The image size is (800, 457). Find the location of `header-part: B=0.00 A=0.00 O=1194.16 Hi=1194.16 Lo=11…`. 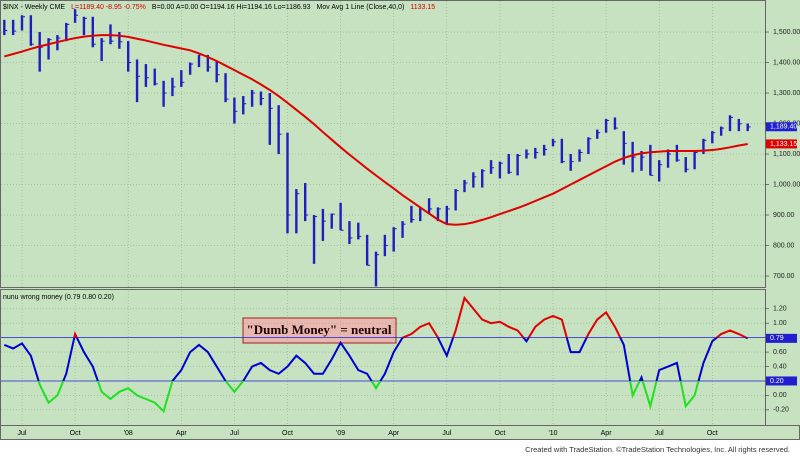

header-part: B=0.00 A=0.00 O=1194.16 Hi=1194.16 Lo=11… is located at coordinates (231, 7).